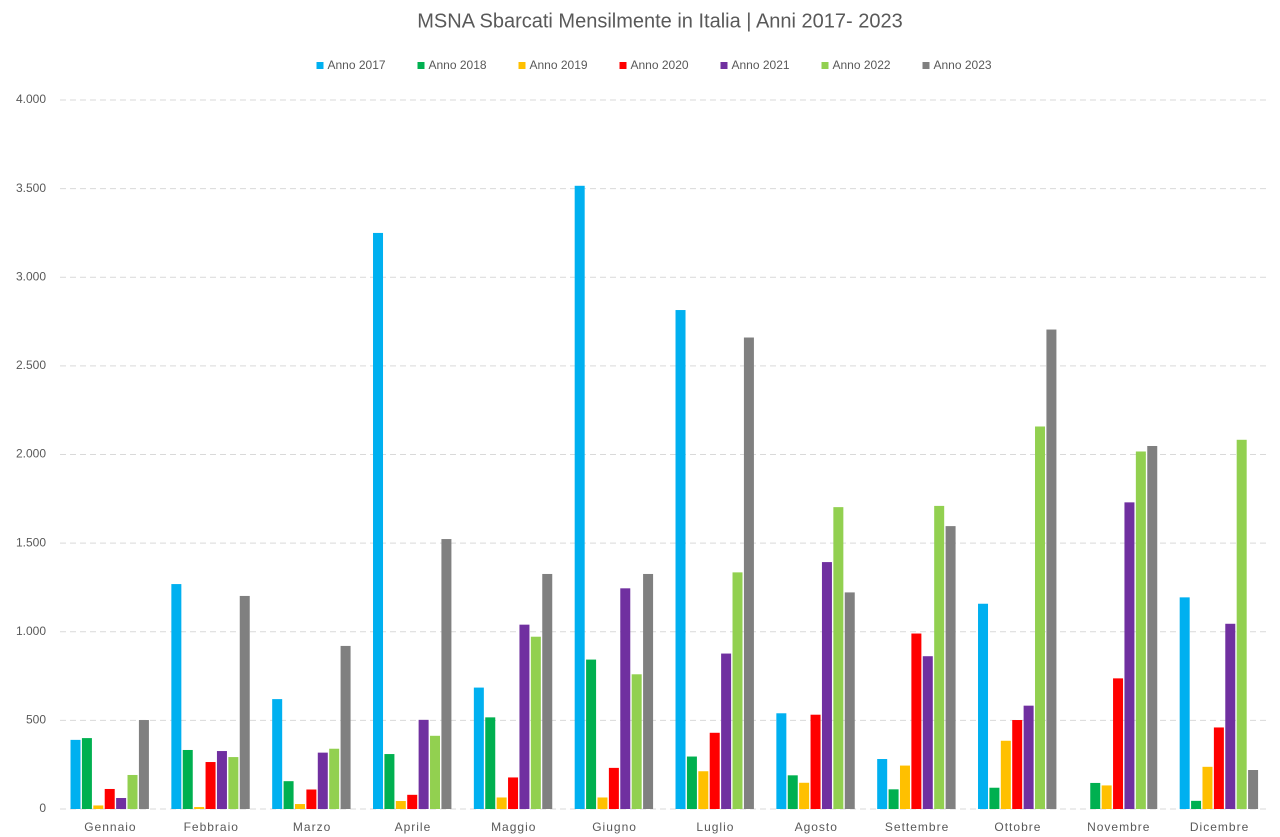  What do you see at coordinates (110, 827) in the screenshot?
I see `x-tick-label: Gennaio` at bounding box center [110, 827].